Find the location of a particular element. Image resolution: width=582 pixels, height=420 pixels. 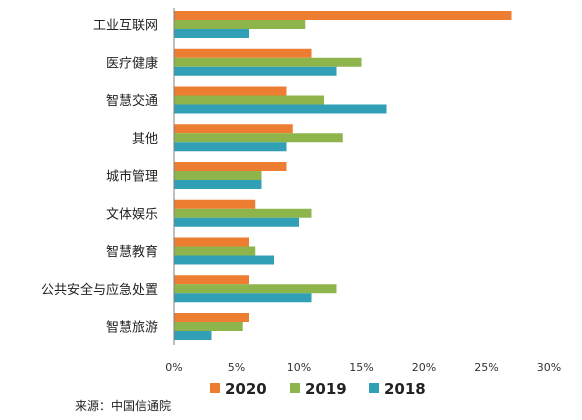

legend: 2020 2019 2018 is located at coordinates (318, 389).